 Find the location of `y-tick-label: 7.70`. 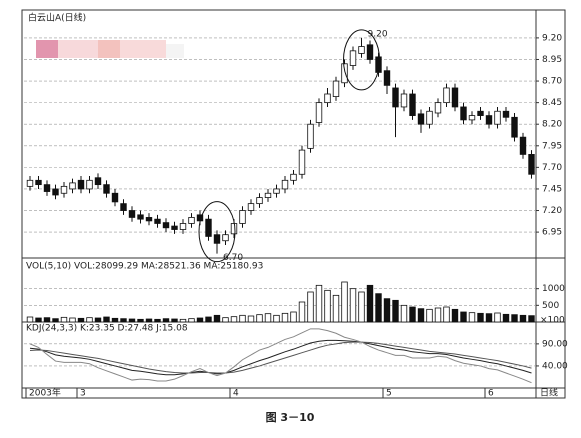

y-tick-label: 7.70 is located at coordinates (552, 168).